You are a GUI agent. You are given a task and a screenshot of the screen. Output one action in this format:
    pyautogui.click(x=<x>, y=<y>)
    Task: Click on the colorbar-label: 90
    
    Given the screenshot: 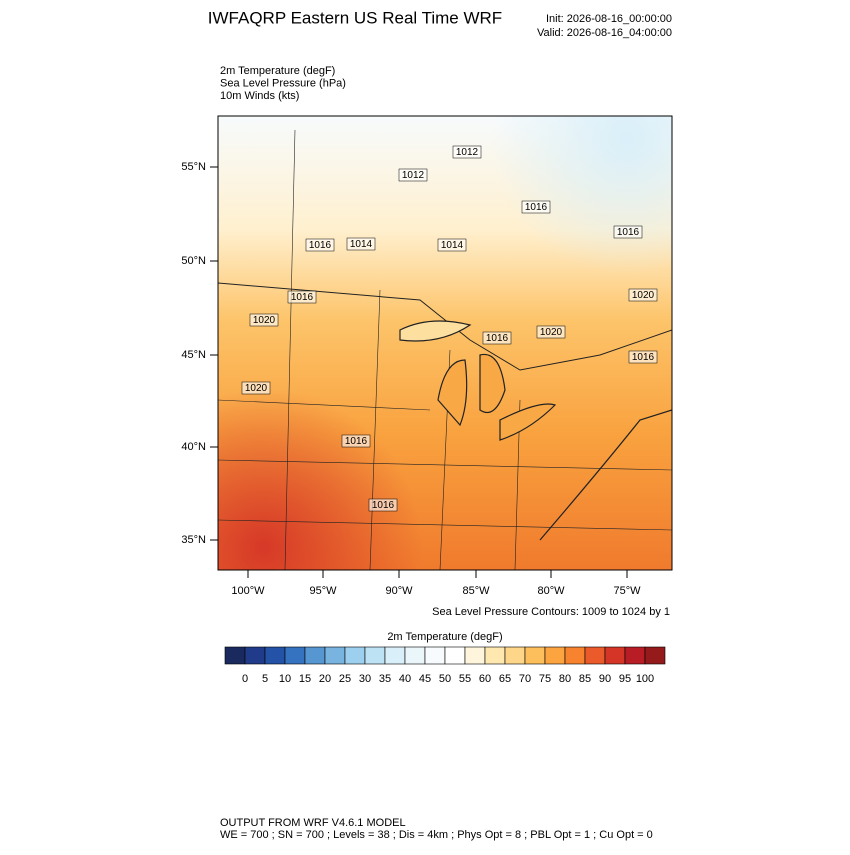 What is the action you would take?
    pyautogui.click(x=605, y=679)
    